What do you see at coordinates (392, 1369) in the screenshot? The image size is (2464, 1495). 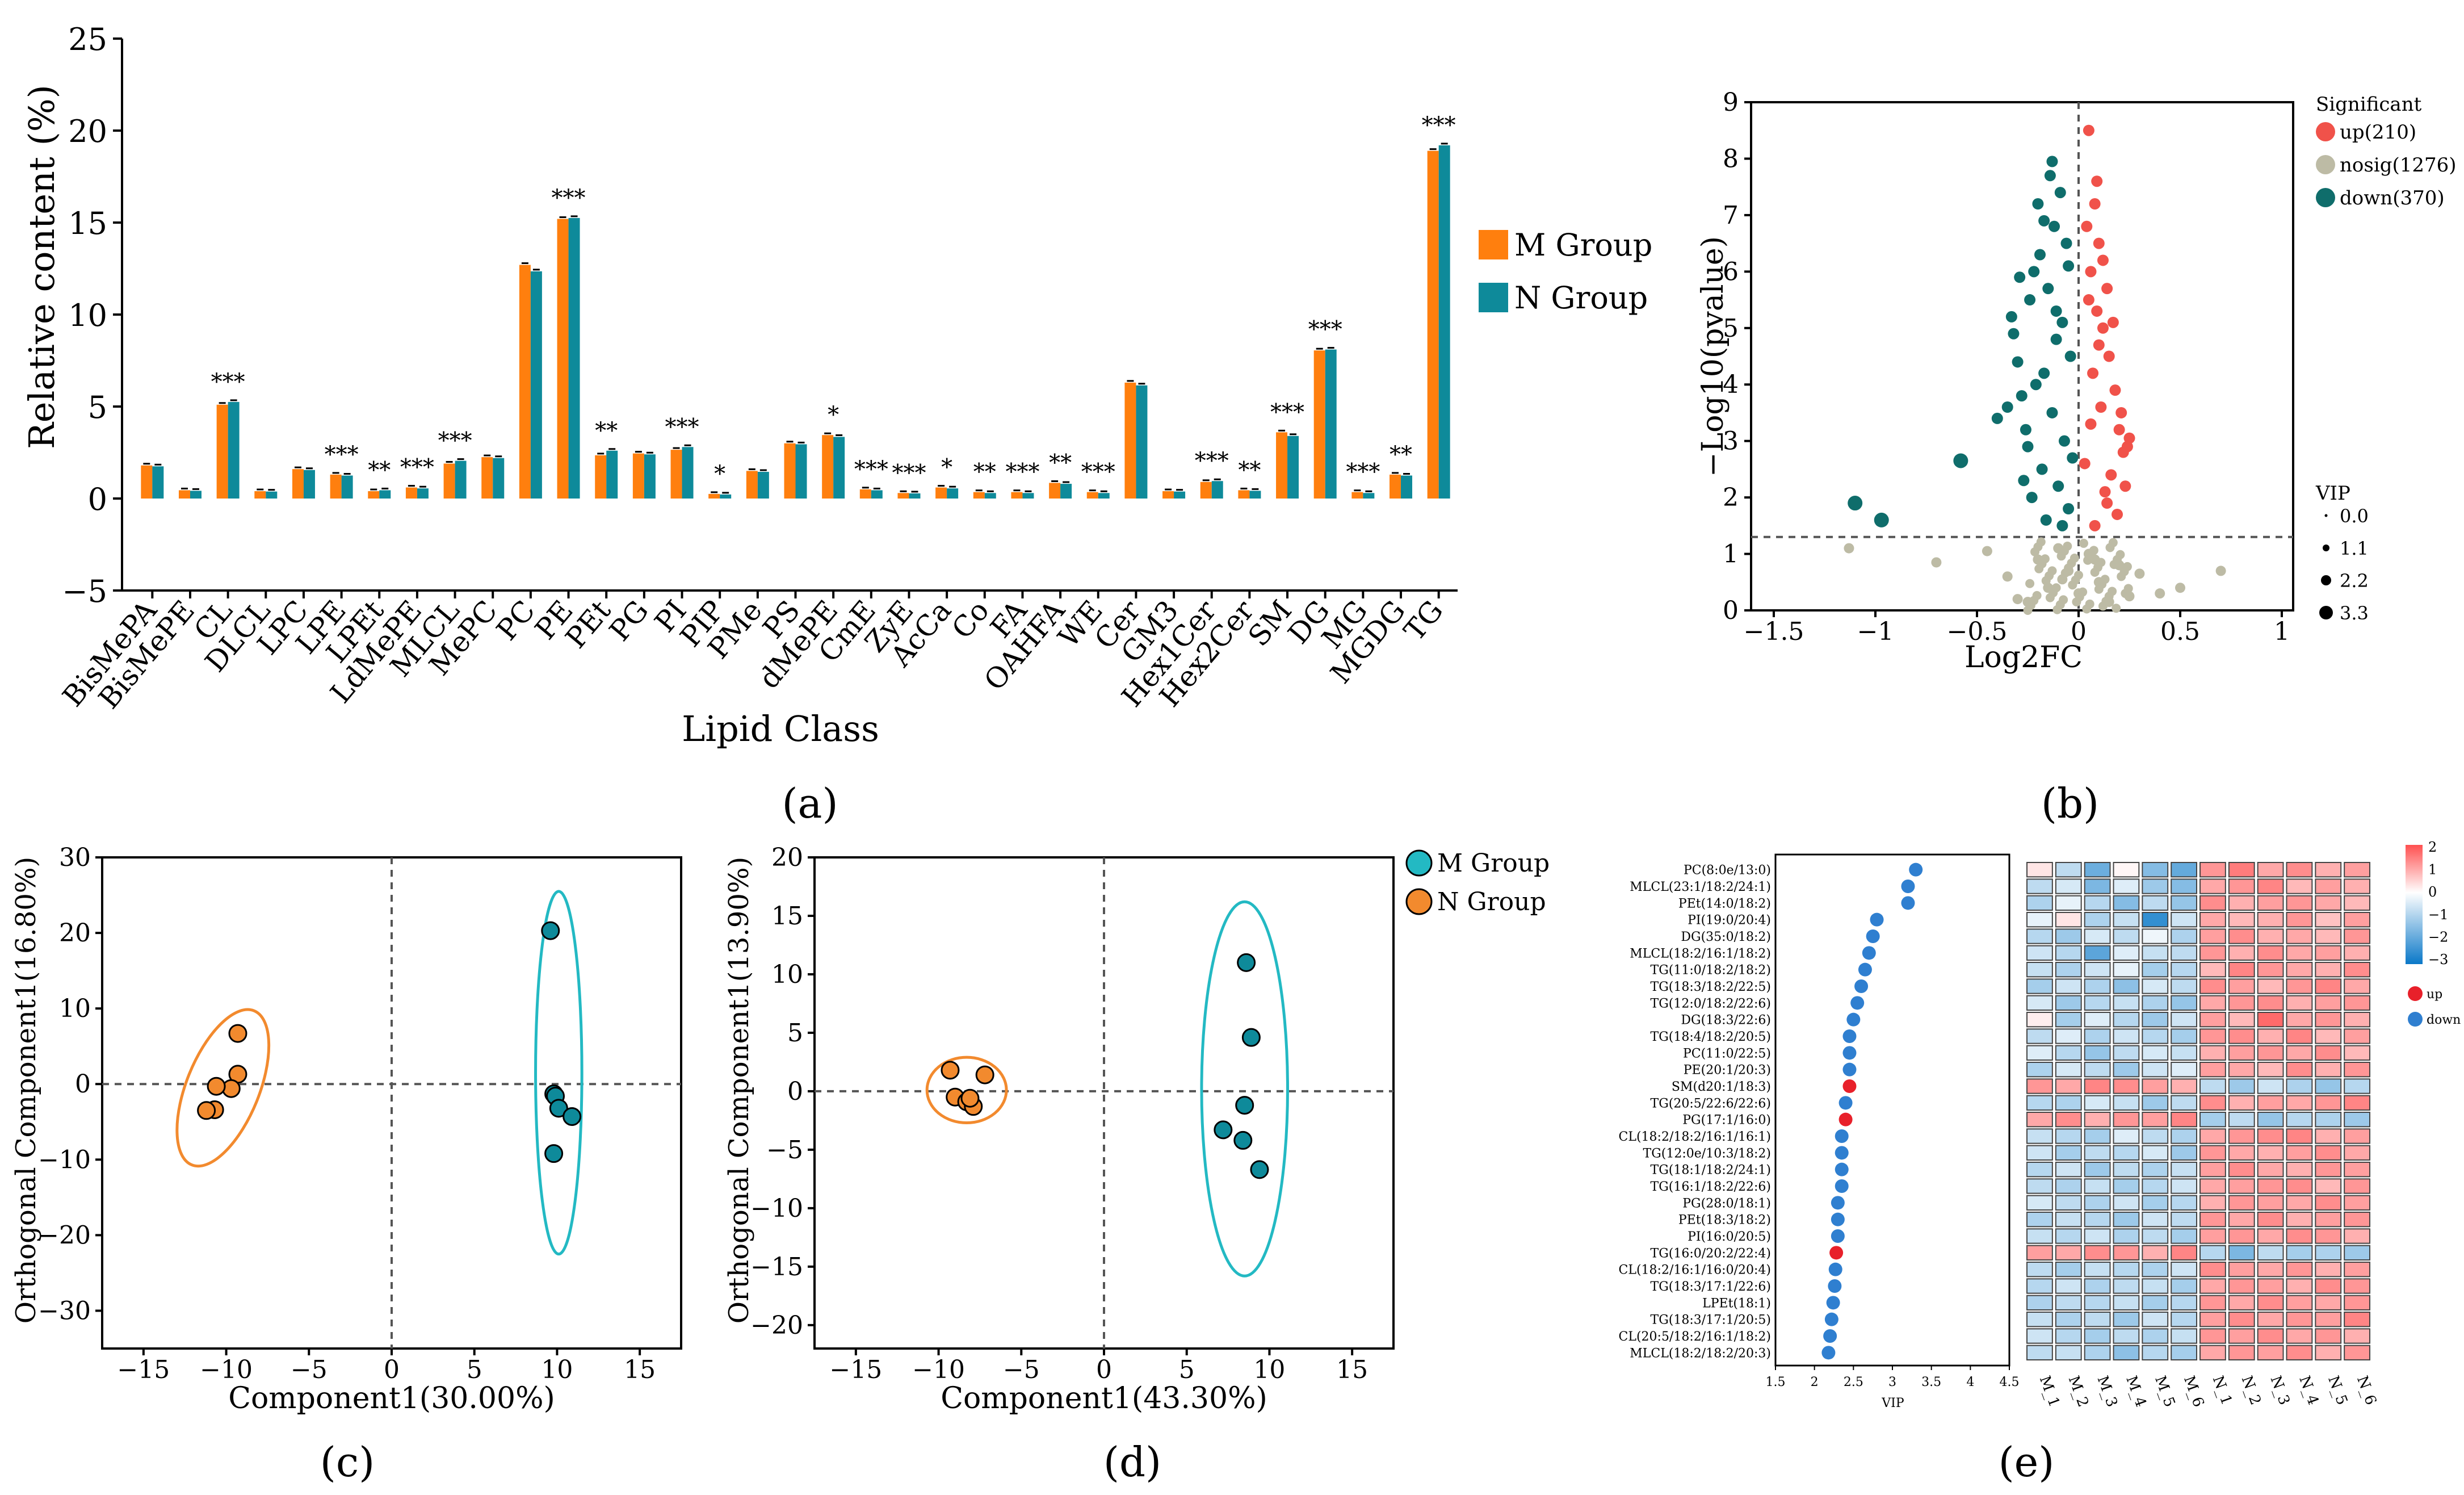 I see `x-tick-label: 0` at bounding box center [392, 1369].